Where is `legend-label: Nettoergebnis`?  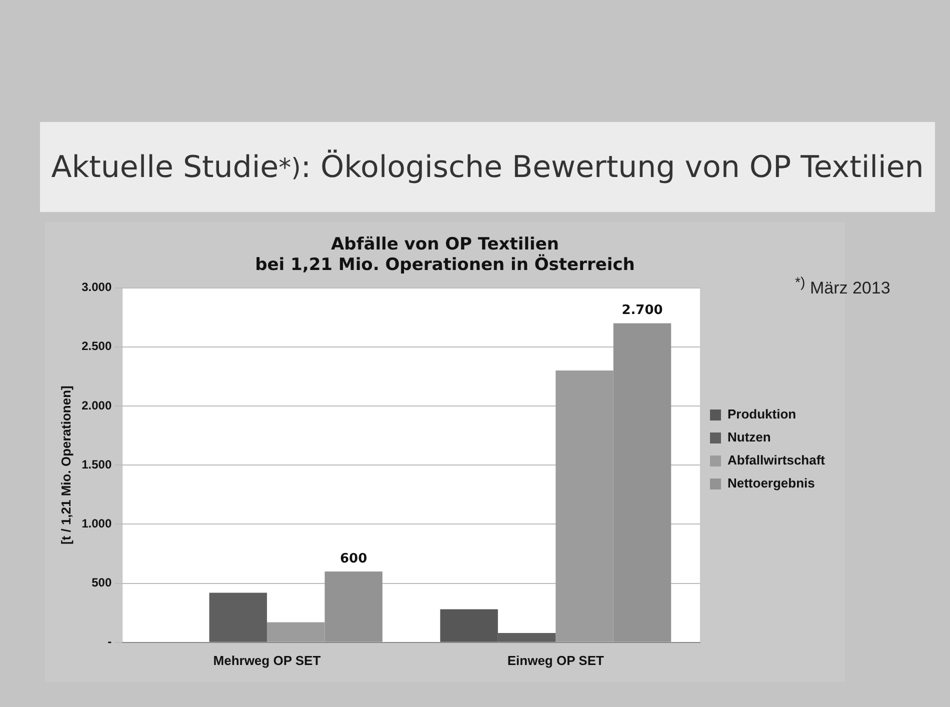 legend-label: Nettoergebnis is located at coordinates (771, 483).